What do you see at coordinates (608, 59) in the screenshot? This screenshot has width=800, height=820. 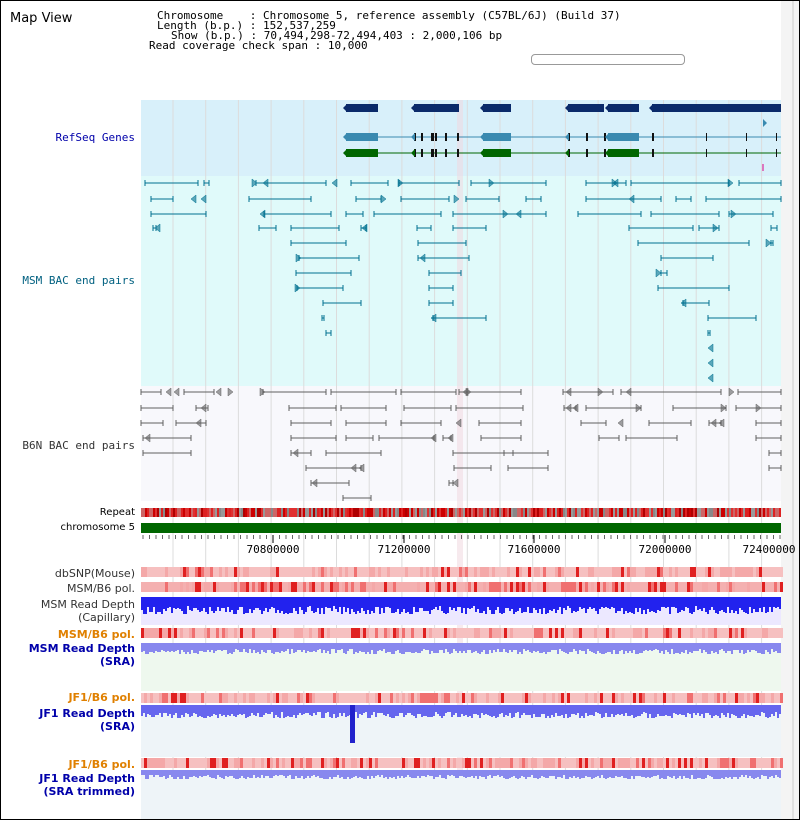 I see `chromosome-ideogram` at bounding box center [608, 59].